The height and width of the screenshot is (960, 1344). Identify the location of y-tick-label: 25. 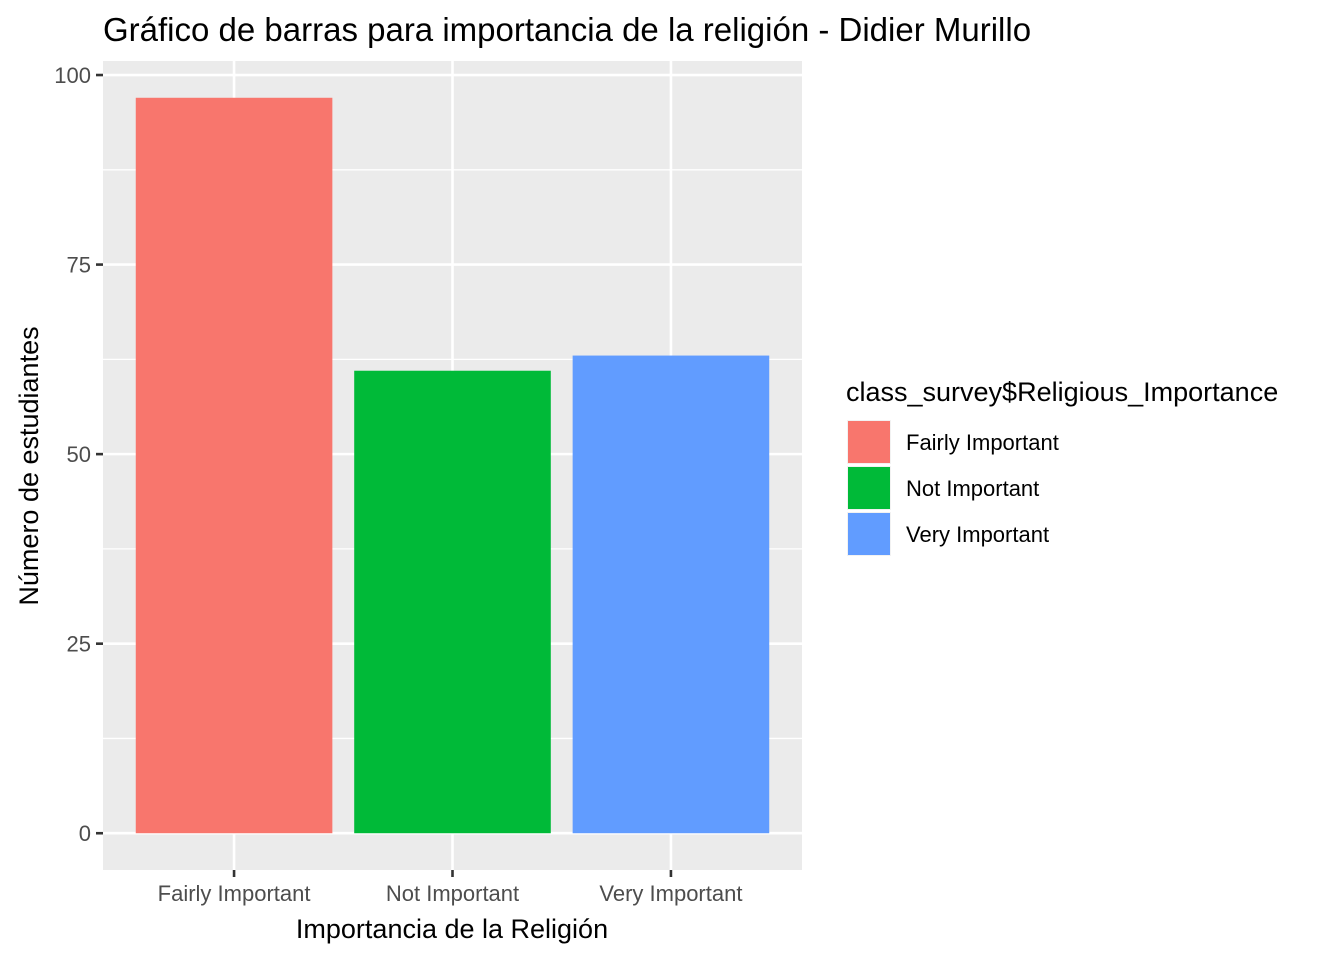
(79, 644).